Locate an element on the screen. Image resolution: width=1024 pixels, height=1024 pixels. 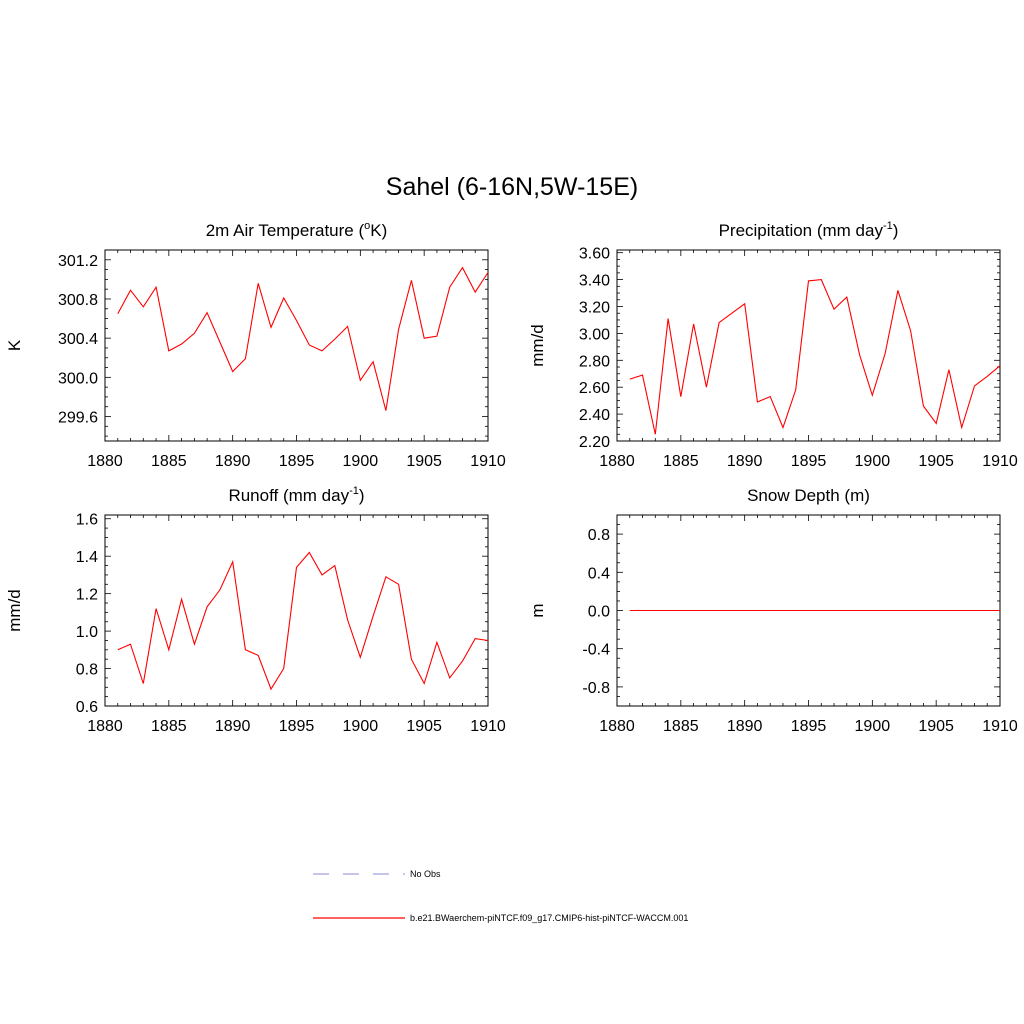
chart-2-xtick-label: 1905 is located at coordinates (424, 726).